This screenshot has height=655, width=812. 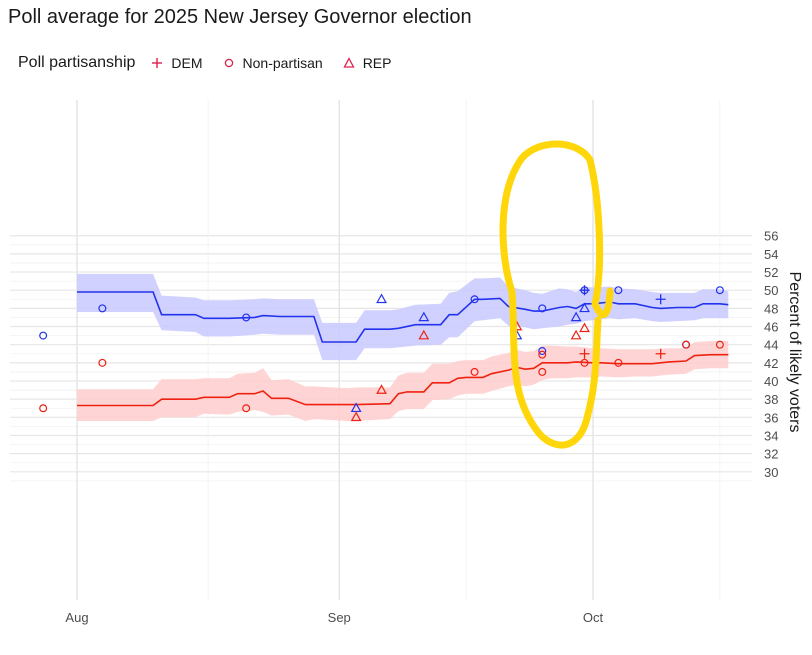 What do you see at coordinates (76, 617) in the screenshot?
I see `x-tick-label: Aug` at bounding box center [76, 617].